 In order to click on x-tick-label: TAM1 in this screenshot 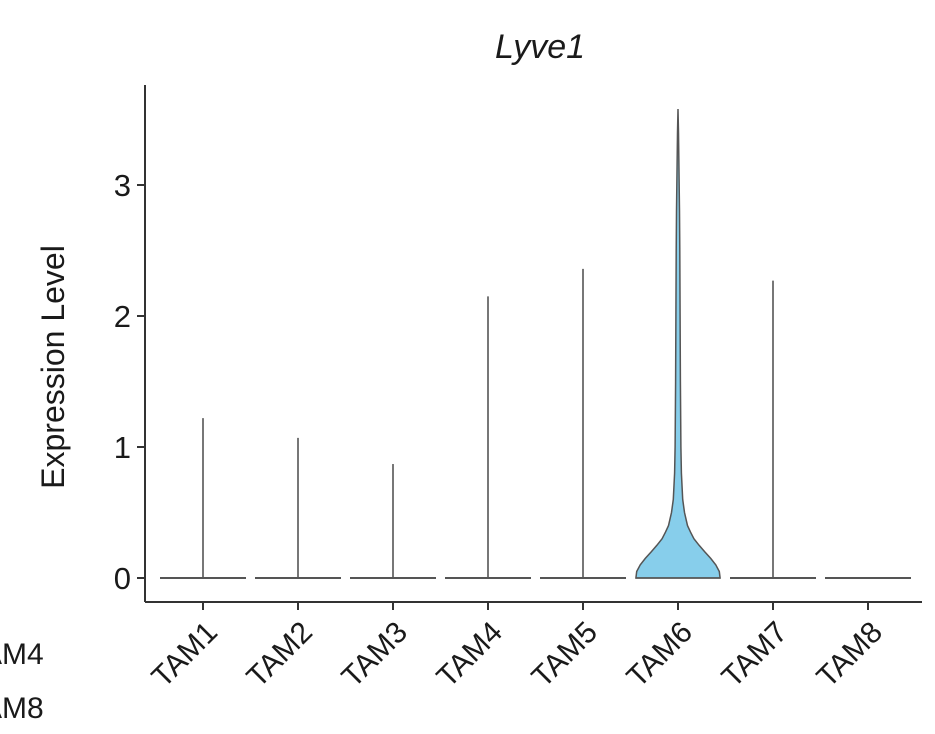, I will do `click(185, 655)`.